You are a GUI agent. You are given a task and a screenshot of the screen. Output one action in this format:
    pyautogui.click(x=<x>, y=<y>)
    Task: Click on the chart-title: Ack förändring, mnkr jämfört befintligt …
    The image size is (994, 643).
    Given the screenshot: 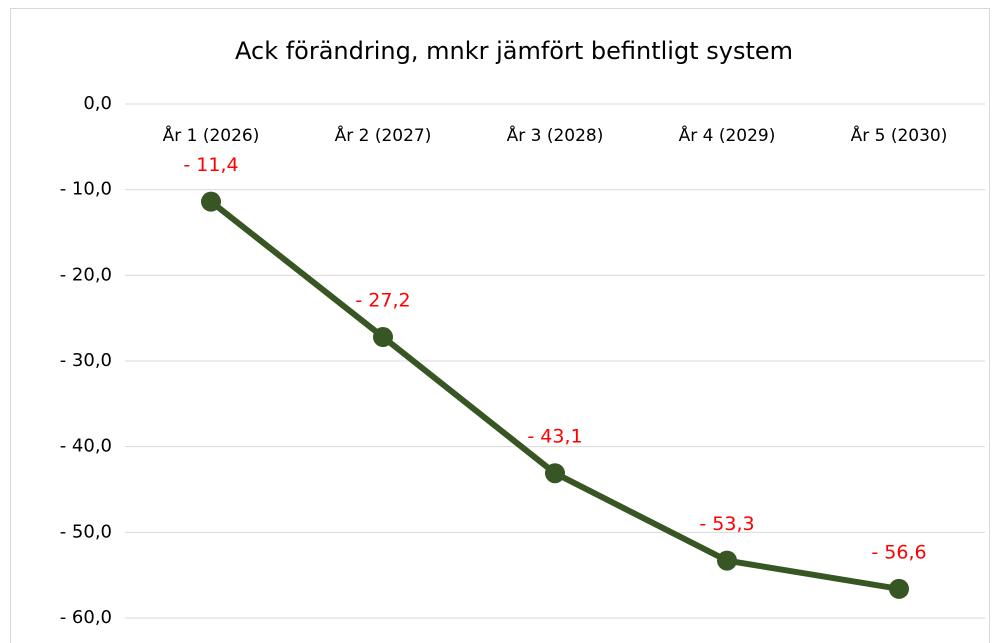 What is the action you would take?
    pyautogui.click(x=514, y=51)
    